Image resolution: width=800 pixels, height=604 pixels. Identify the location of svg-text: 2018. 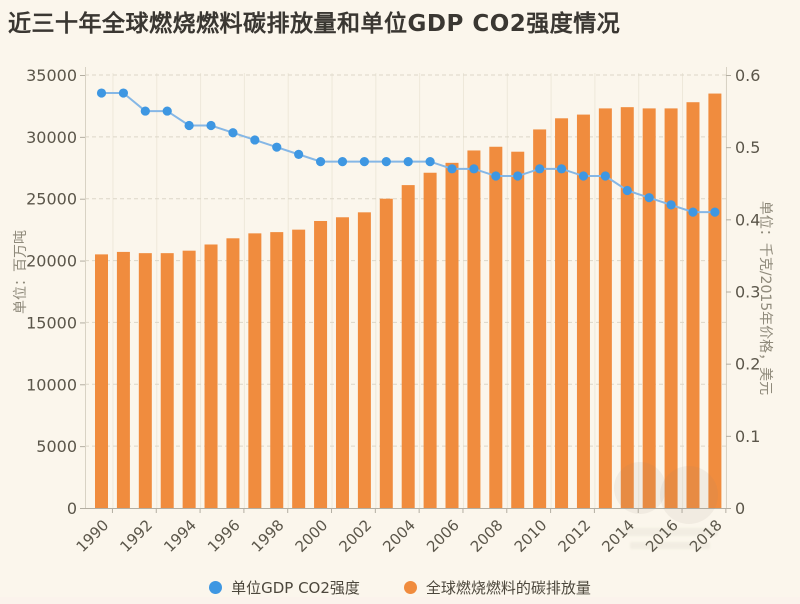
(706, 536).